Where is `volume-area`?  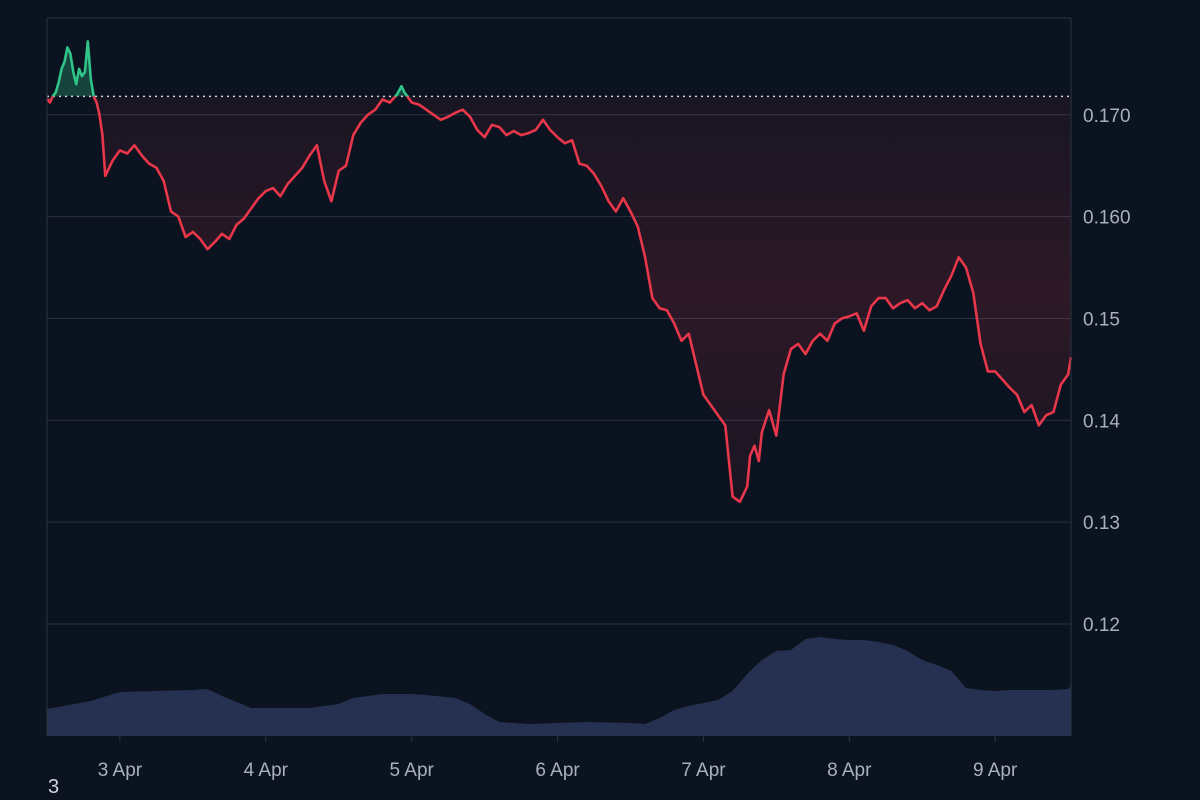
volume-area is located at coordinates (559, 686).